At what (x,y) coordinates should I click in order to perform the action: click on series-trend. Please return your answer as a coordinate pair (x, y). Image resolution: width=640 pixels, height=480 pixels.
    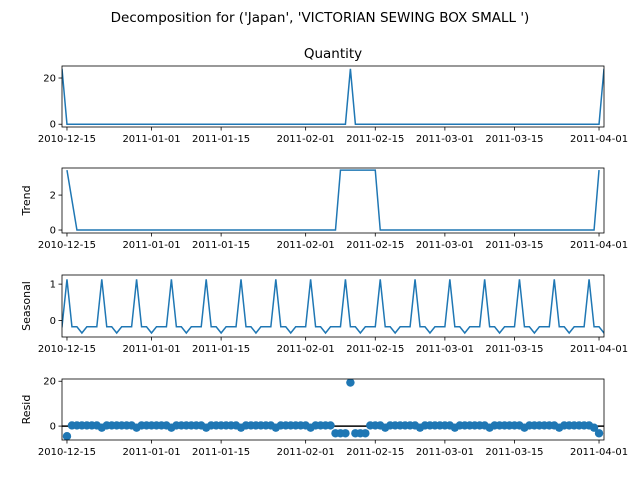
    Looking at the image, I should click on (333, 200).